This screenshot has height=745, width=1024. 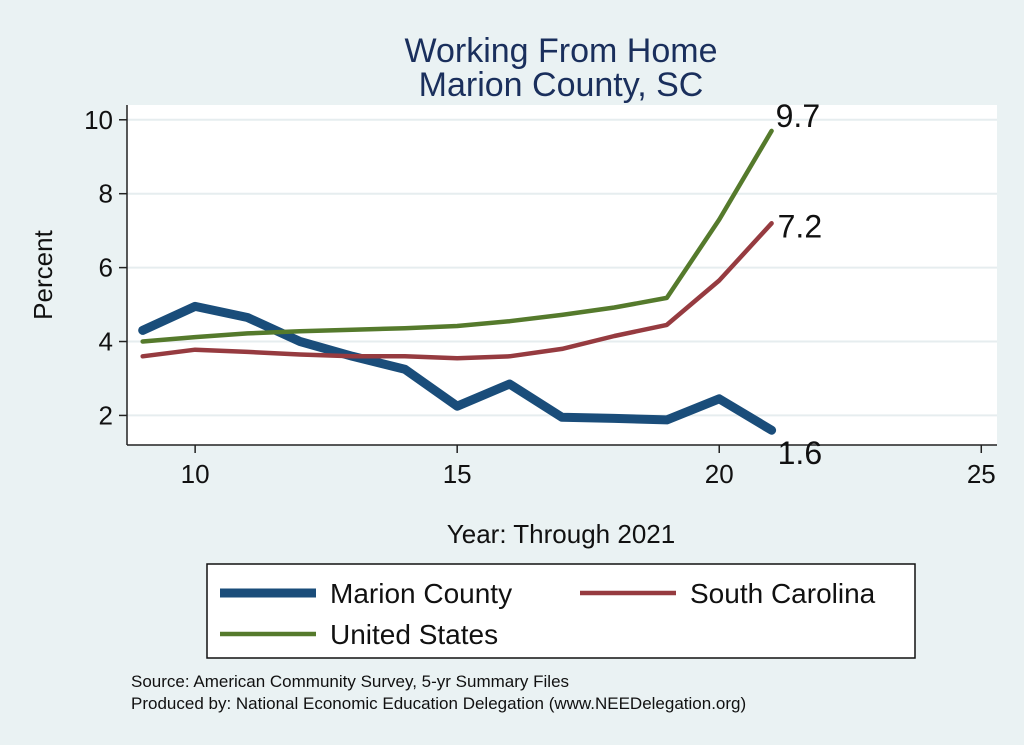 What do you see at coordinates (783, 593) in the screenshot?
I see `legend-label: South Carolina` at bounding box center [783, 593].